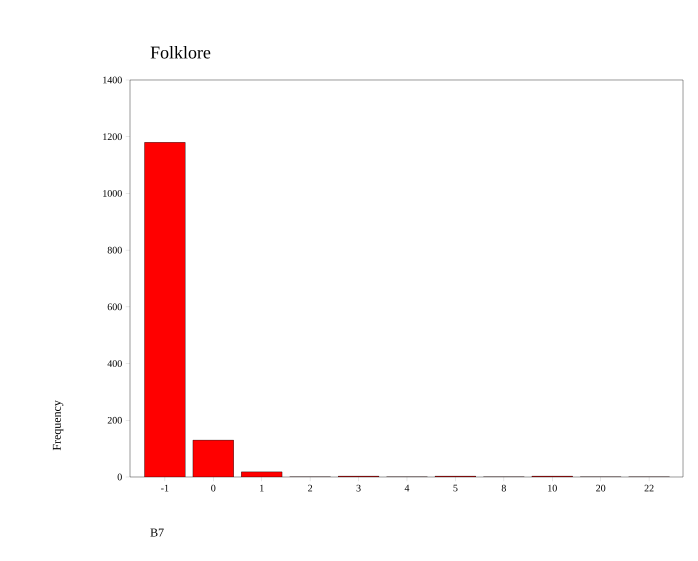 This screenshot has height=561, width=698. Describe the element at coordinates (358, 488) in the screenshot. I see `x-tick-label: 3` at that location.